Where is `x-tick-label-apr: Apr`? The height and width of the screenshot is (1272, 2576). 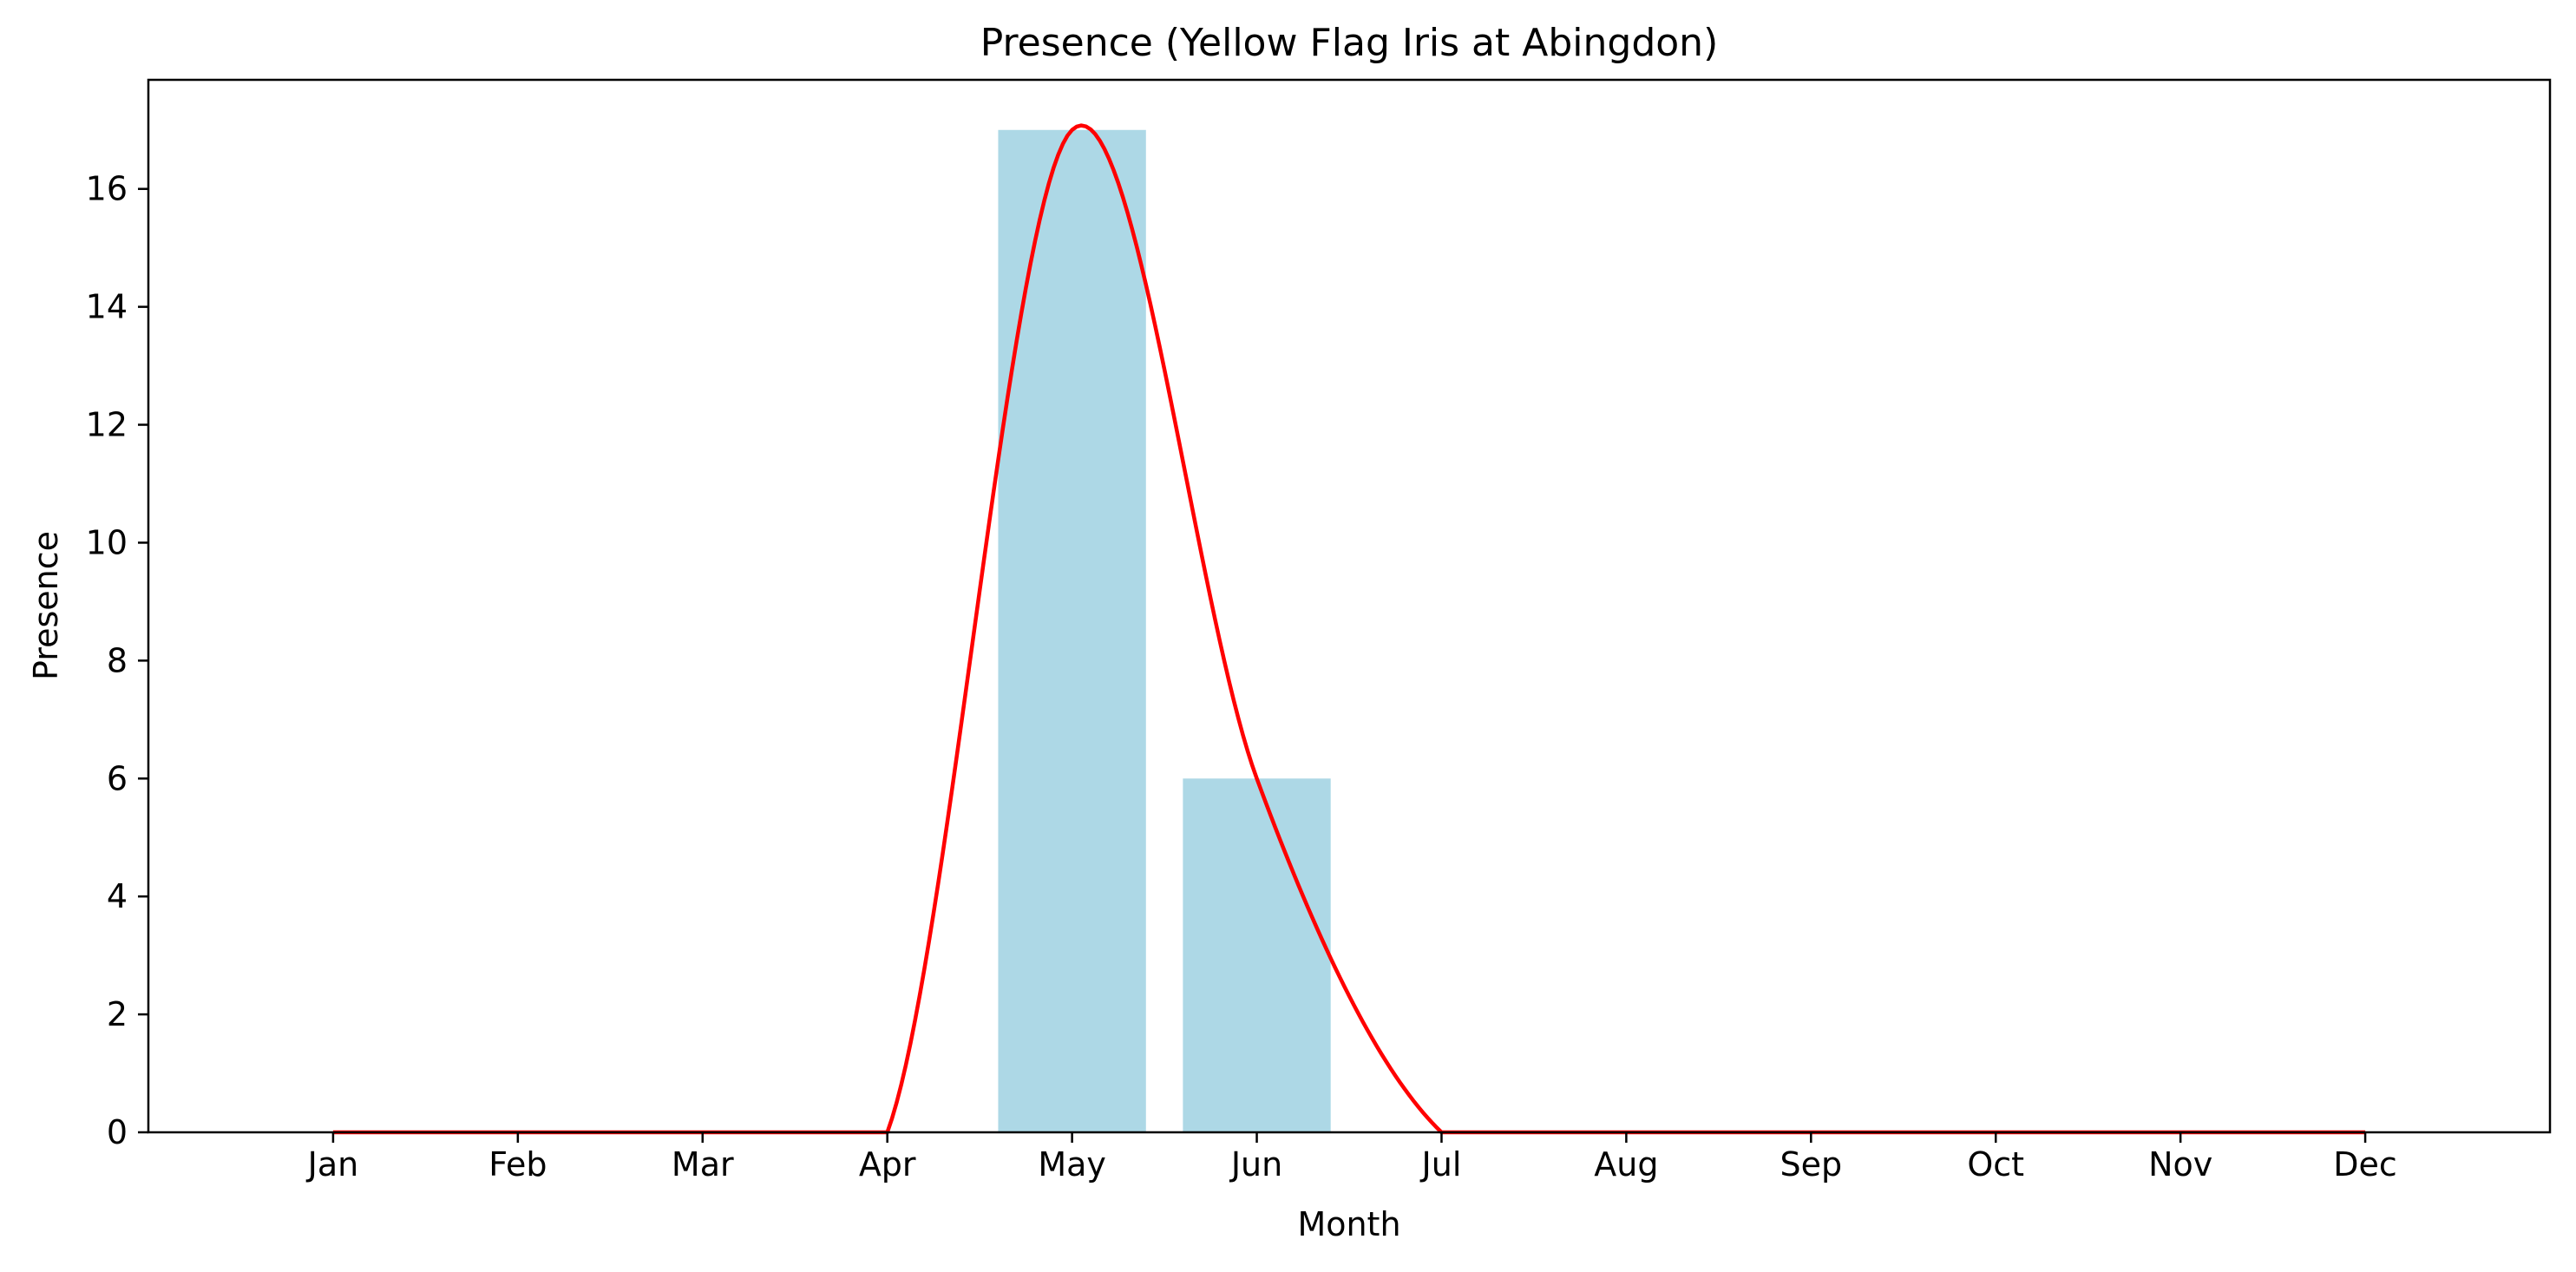
x-tick-label-apr: Apr is located at coordinates (887, 1164).